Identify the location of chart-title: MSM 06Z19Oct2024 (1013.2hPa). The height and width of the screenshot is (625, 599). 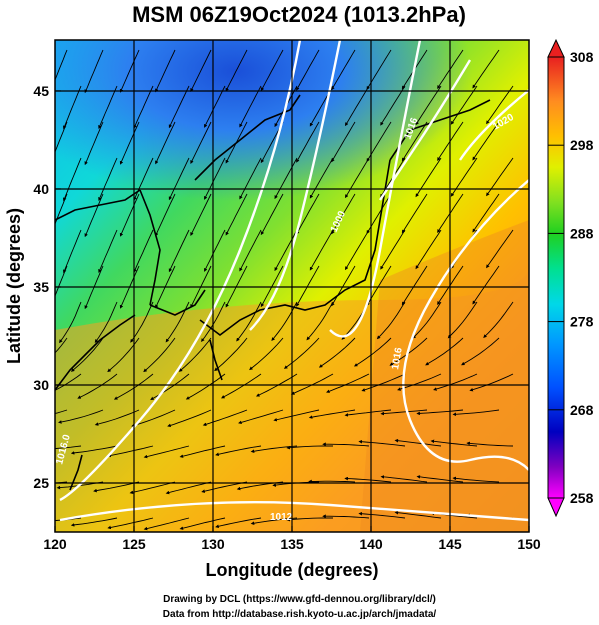
(299, 14).